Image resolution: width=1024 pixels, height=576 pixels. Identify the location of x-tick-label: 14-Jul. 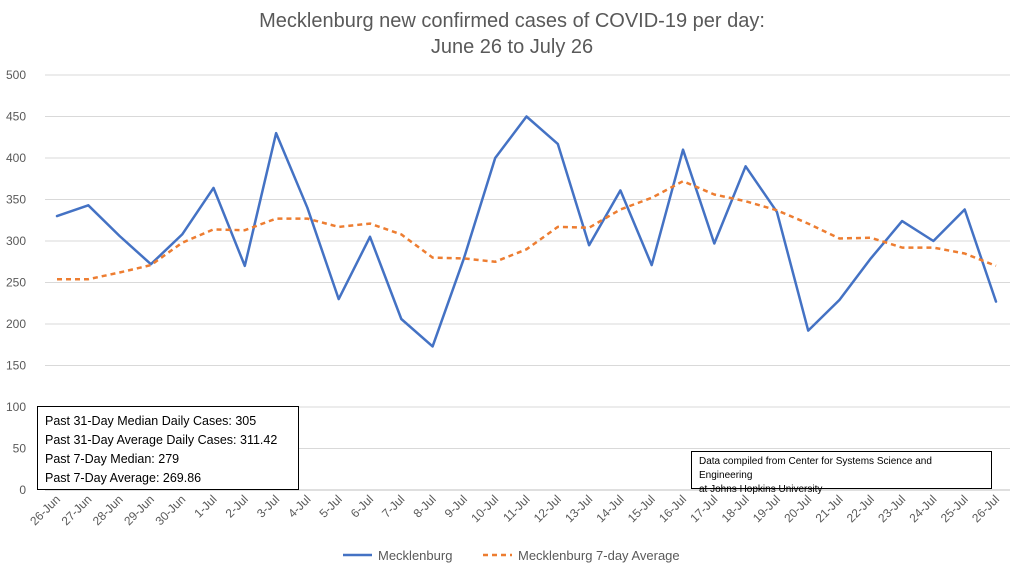
(610, 508).